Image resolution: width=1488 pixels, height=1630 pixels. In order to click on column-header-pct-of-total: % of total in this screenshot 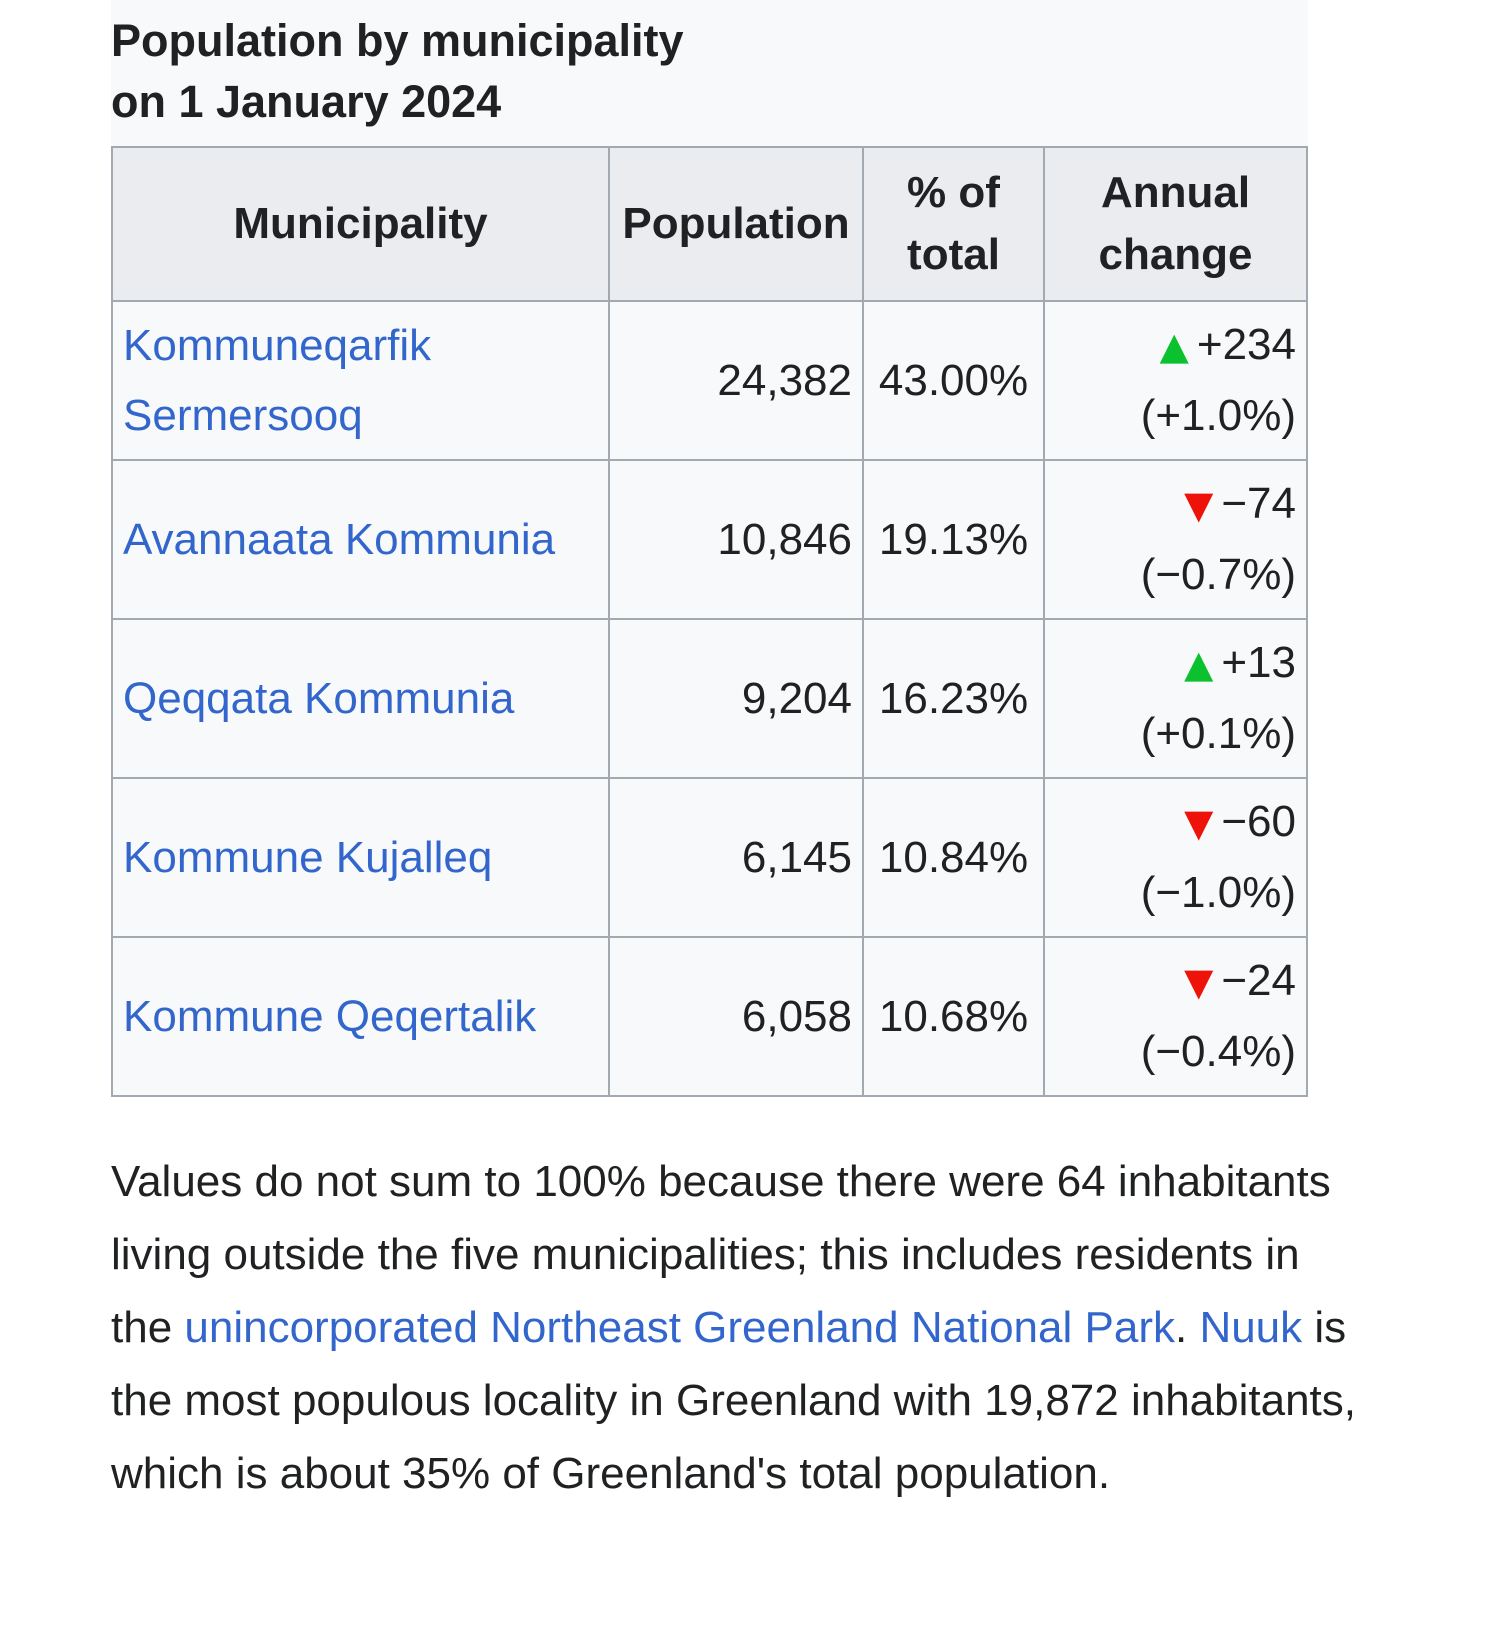, I will do `click(953, 224)`.